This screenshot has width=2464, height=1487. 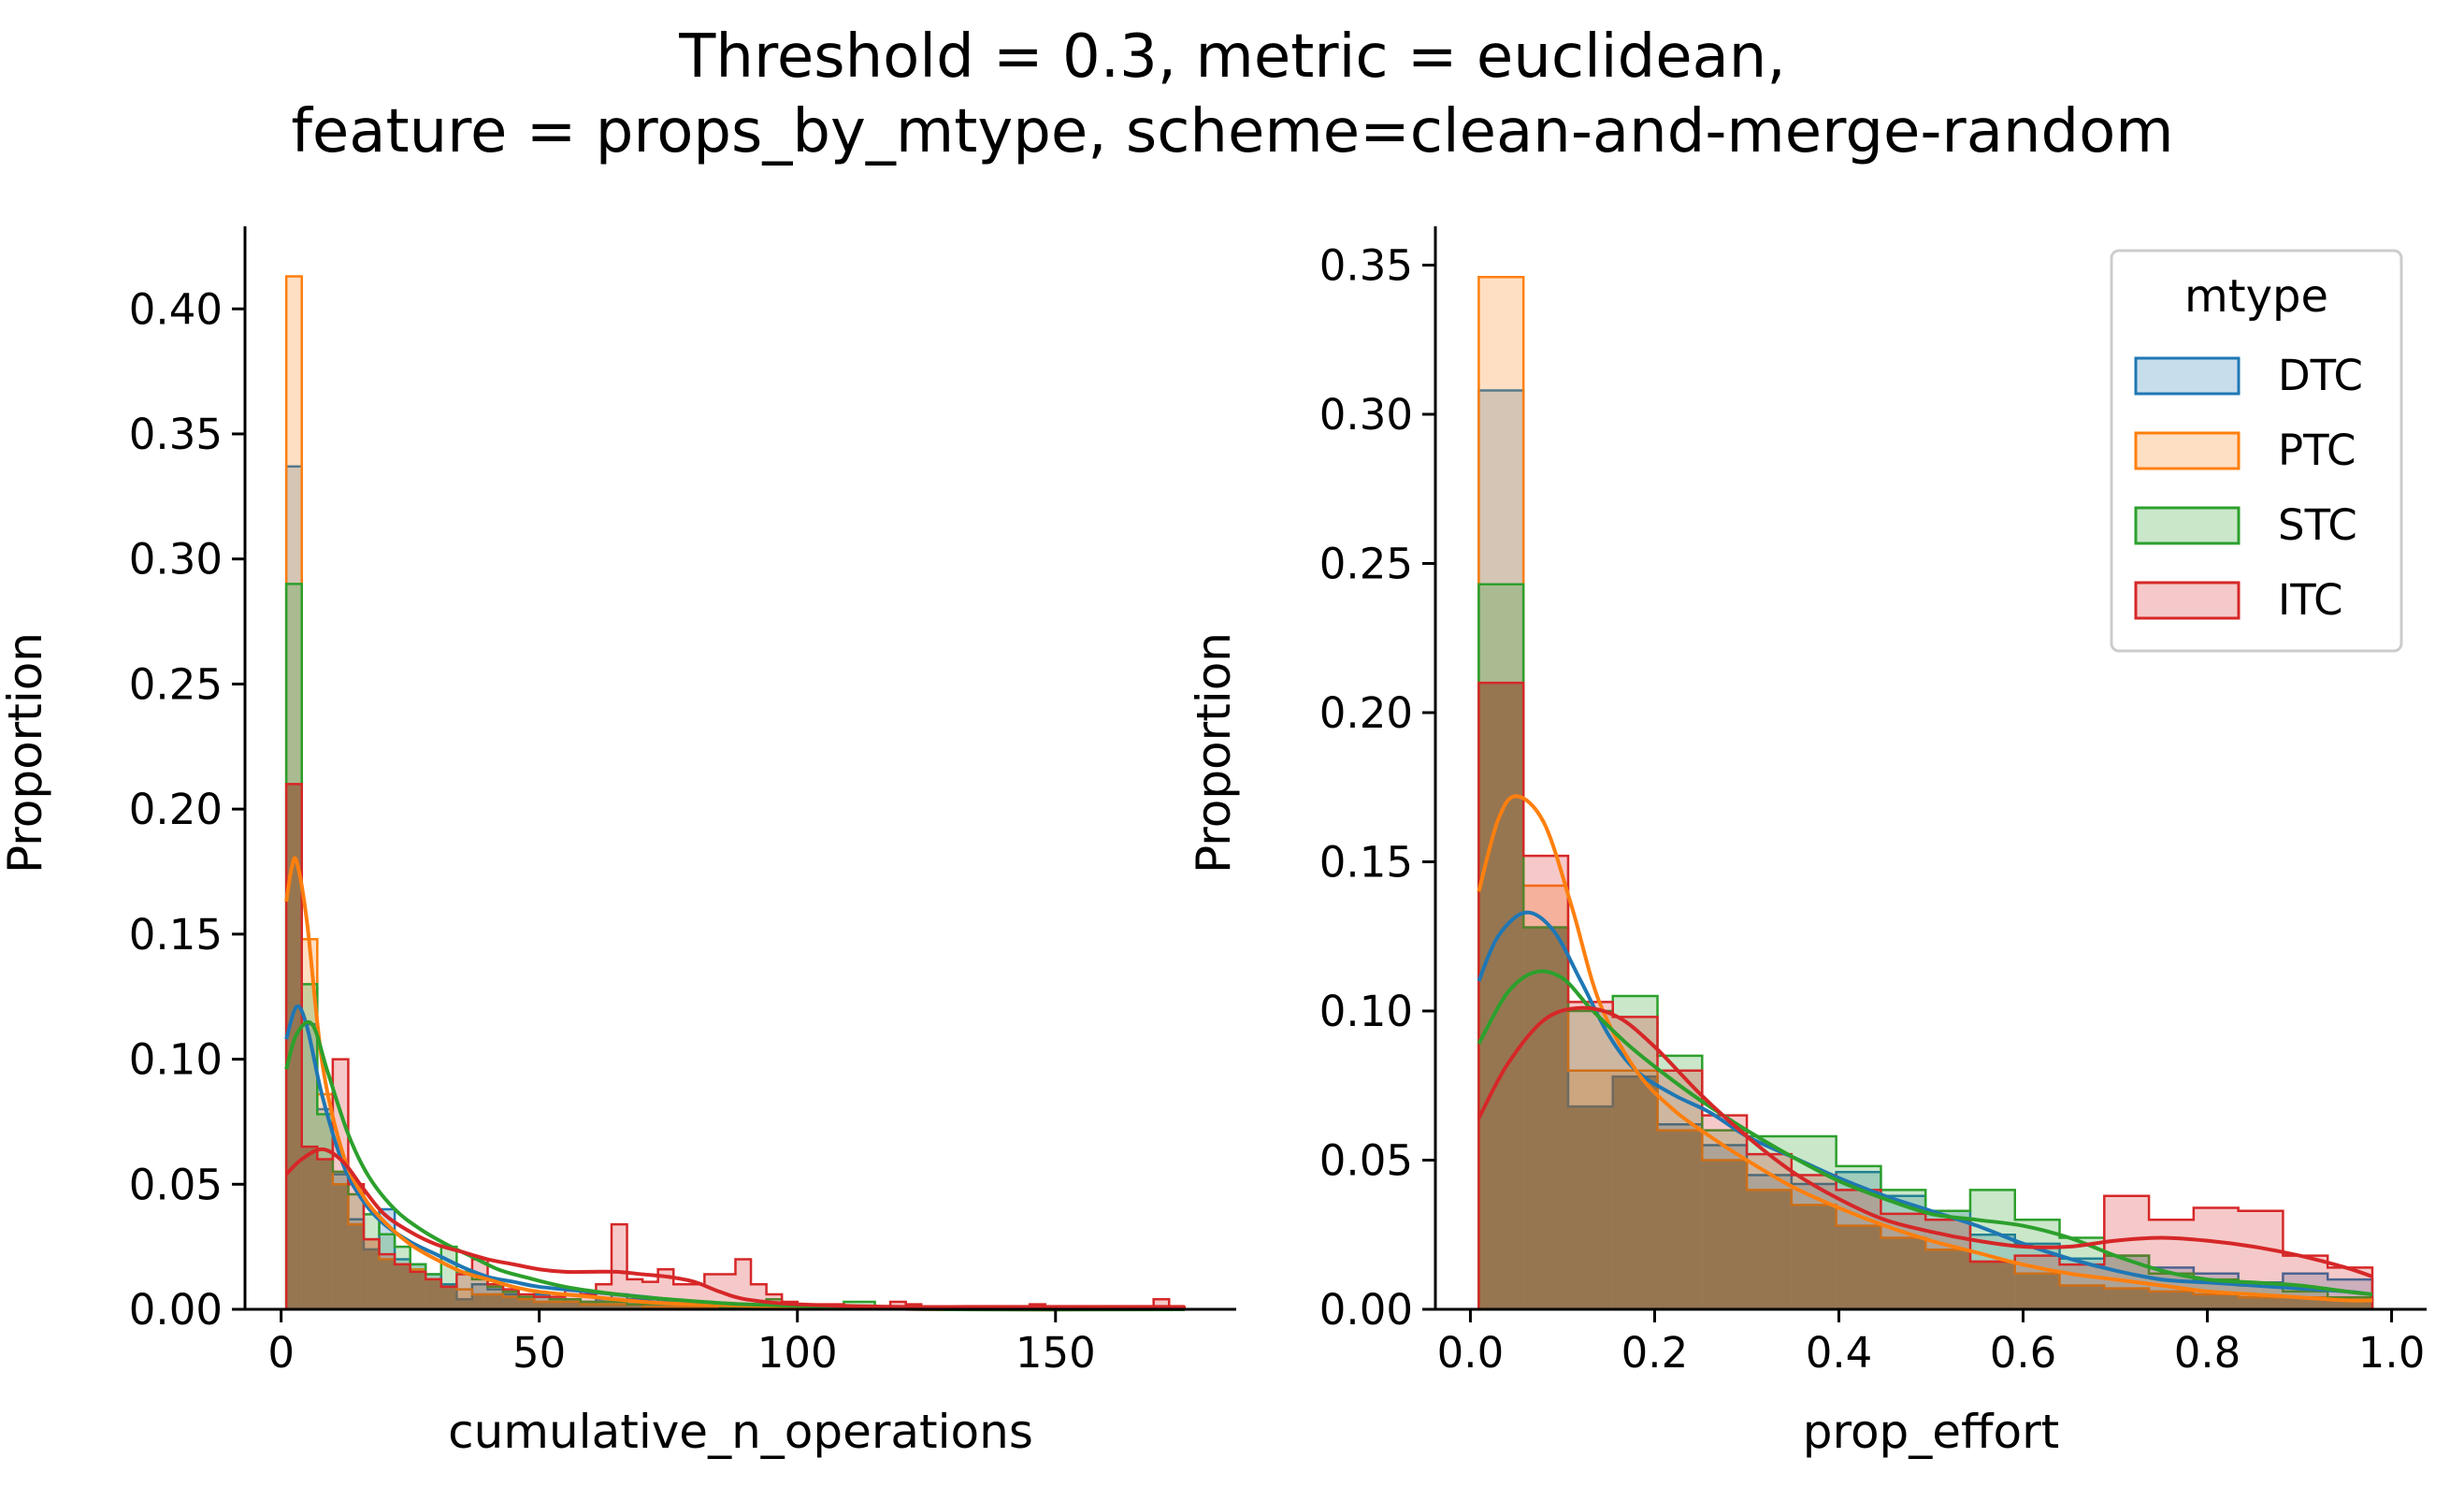 I want to click on legend-label-itc: ITC, so click(x=2310, y=600).